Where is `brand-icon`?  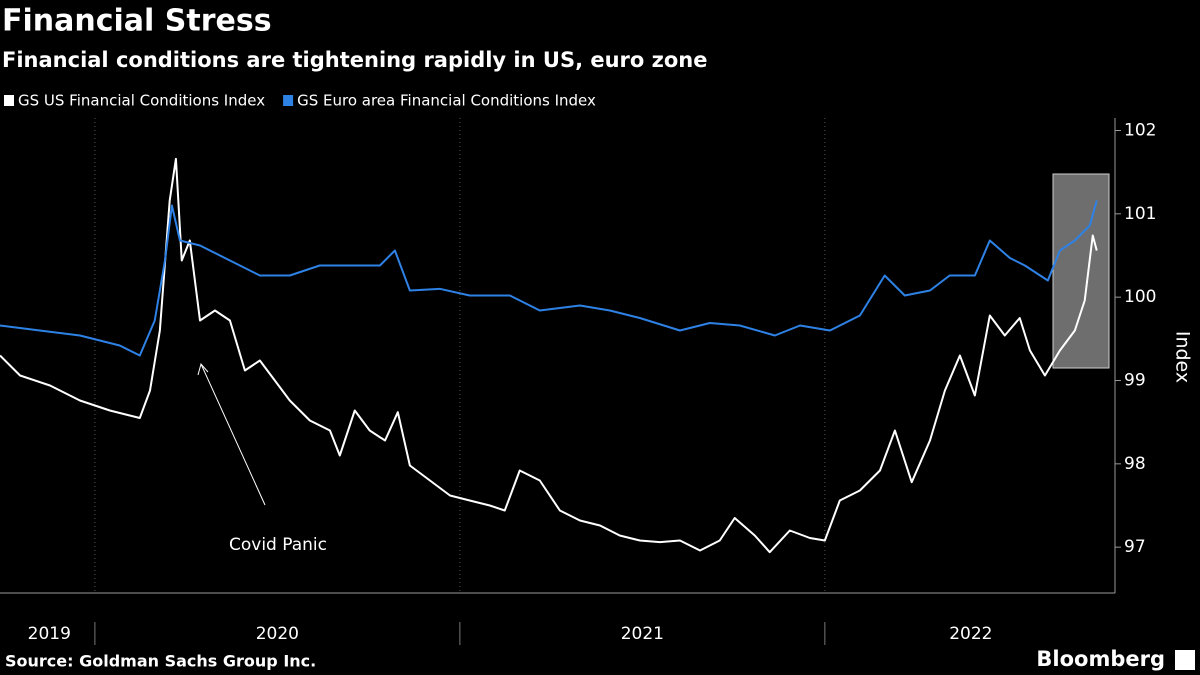 brand-icon is located at coordinates (1185, 660).